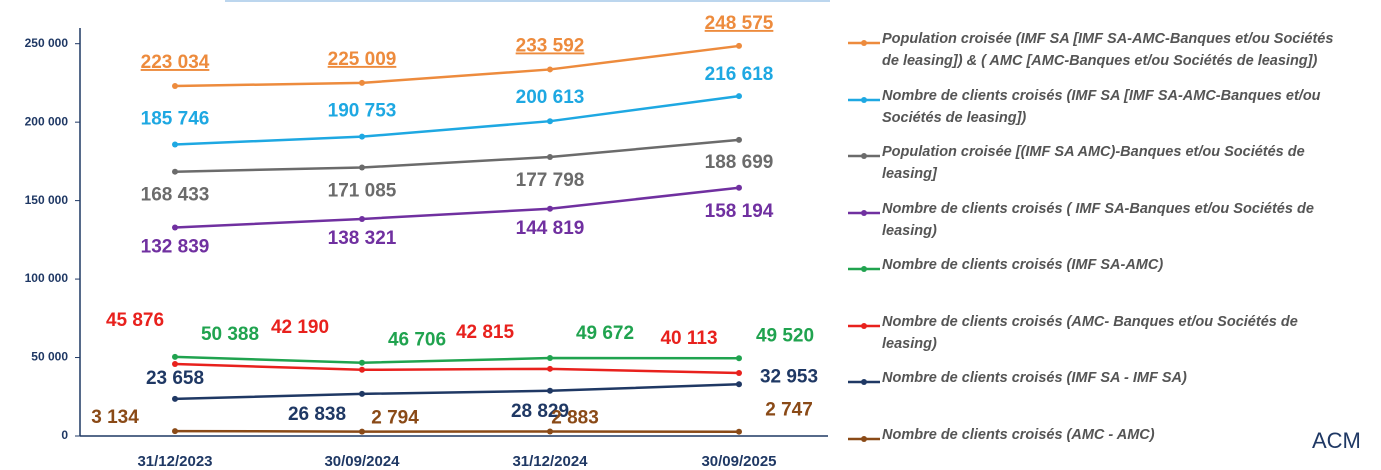 The height and width of the screenshot is (470, 1381). What do you see at coordinates (550, 97) in the screenshot?
I see `data-label: 200 613` at bounding box center [550, 97].